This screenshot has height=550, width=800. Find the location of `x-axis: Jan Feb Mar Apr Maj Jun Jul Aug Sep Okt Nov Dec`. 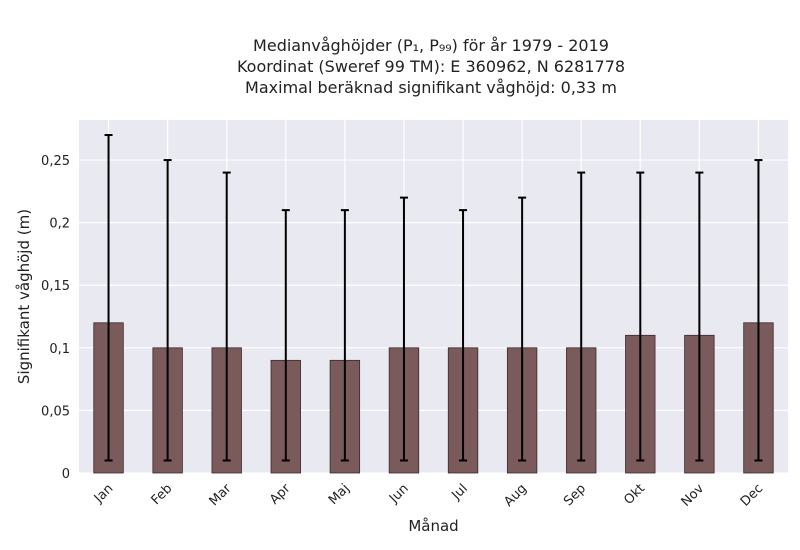

x-axis: Jan Feb Mar Apr Maj Jun Jul Aug Sep Okt Nov Dec is located at coordinates (428, 495).